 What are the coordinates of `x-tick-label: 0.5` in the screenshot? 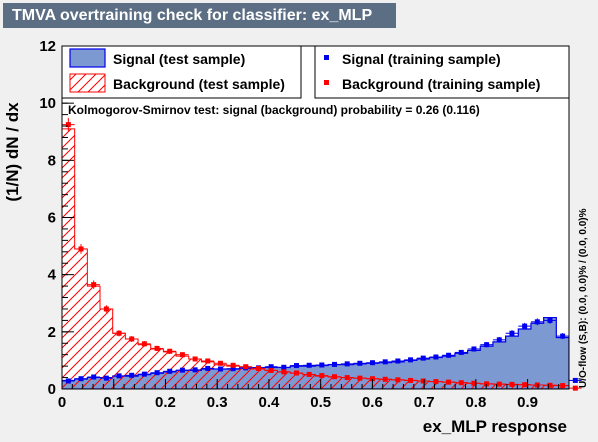 It's located at (320, 402).